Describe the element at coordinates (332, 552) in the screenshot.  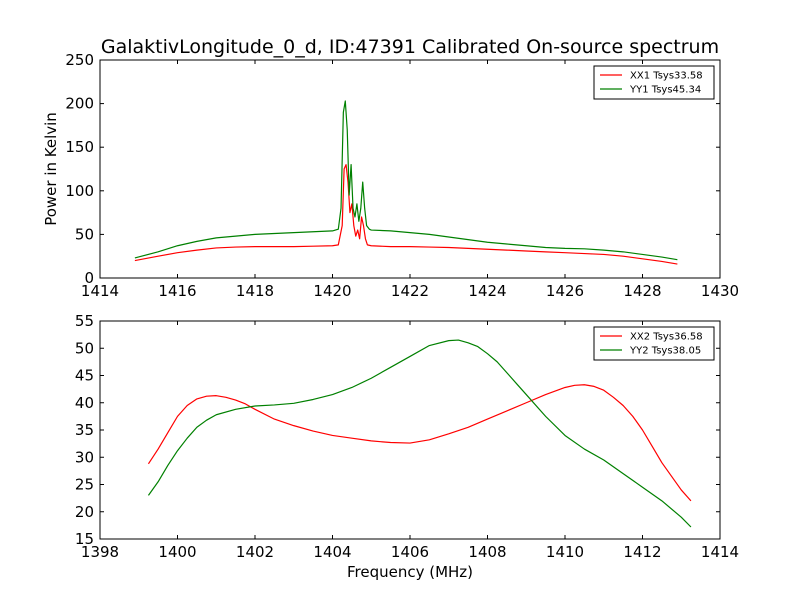
I see `x-tick-label: 1404` at that location.